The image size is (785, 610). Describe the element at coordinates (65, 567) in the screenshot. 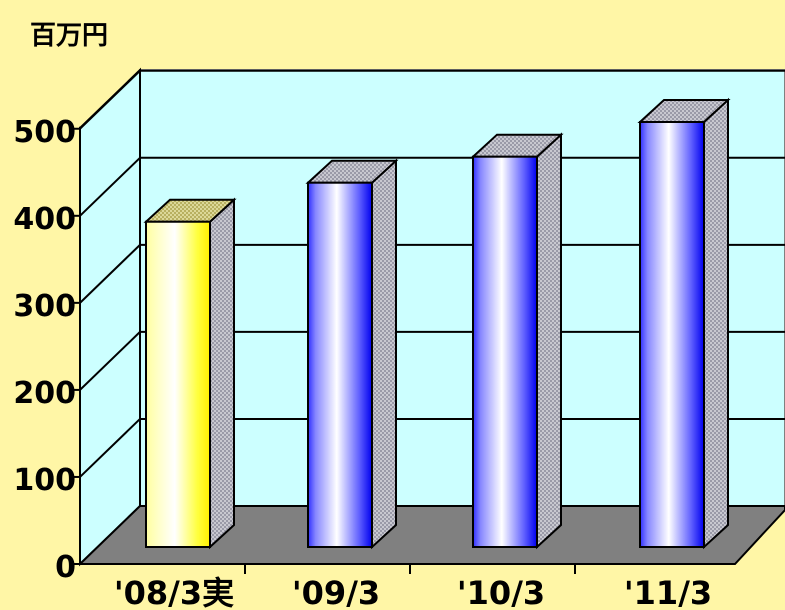

I see `y-tick-label: 0` at that location.